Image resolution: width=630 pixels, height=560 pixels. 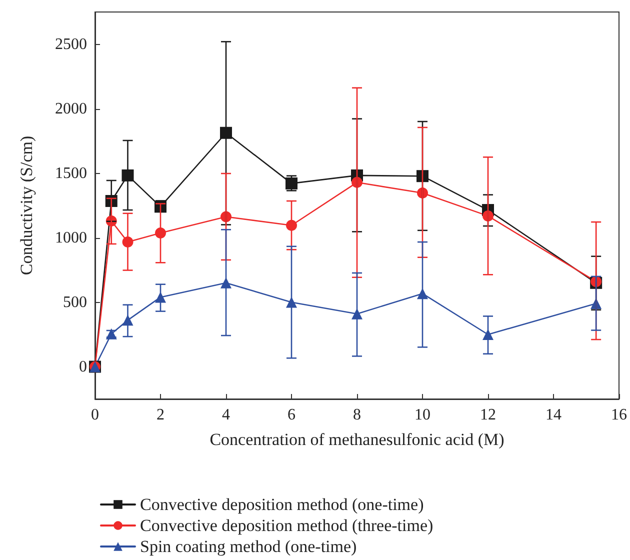 I want to click on y-tick-label: 0, so click(x=83, y=367).